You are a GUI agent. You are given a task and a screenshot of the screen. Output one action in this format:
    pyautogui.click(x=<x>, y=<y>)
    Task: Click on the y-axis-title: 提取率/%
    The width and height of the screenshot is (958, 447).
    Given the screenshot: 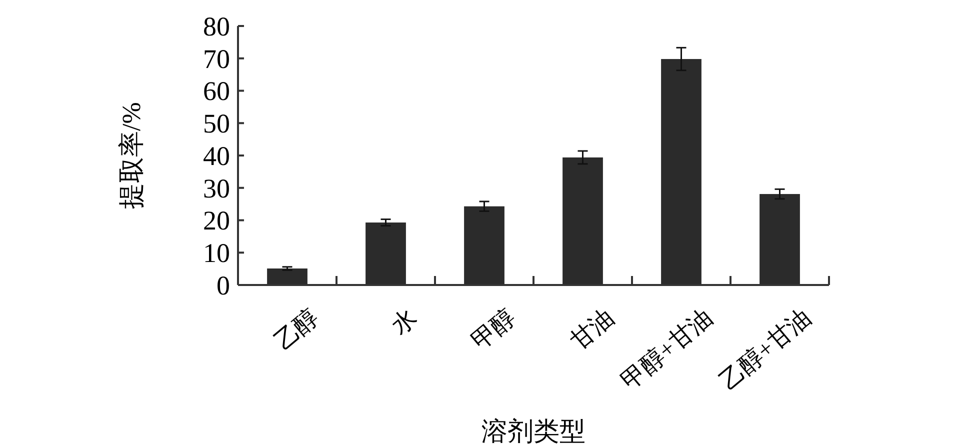 What is the action you would take?
    pyautogui.click(x=131, y=155)
    